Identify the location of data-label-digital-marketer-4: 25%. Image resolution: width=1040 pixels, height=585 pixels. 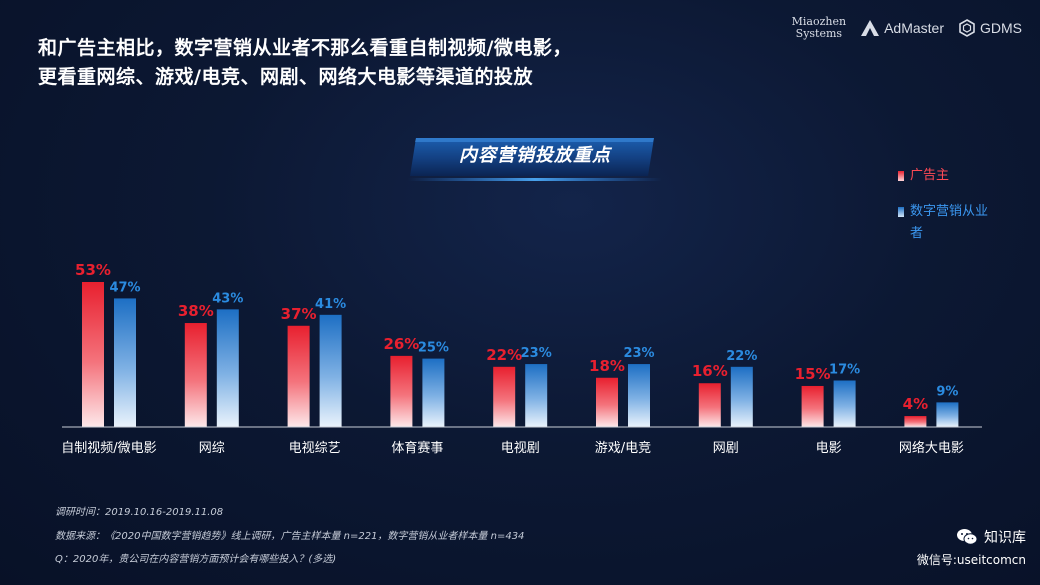
(433, 348).